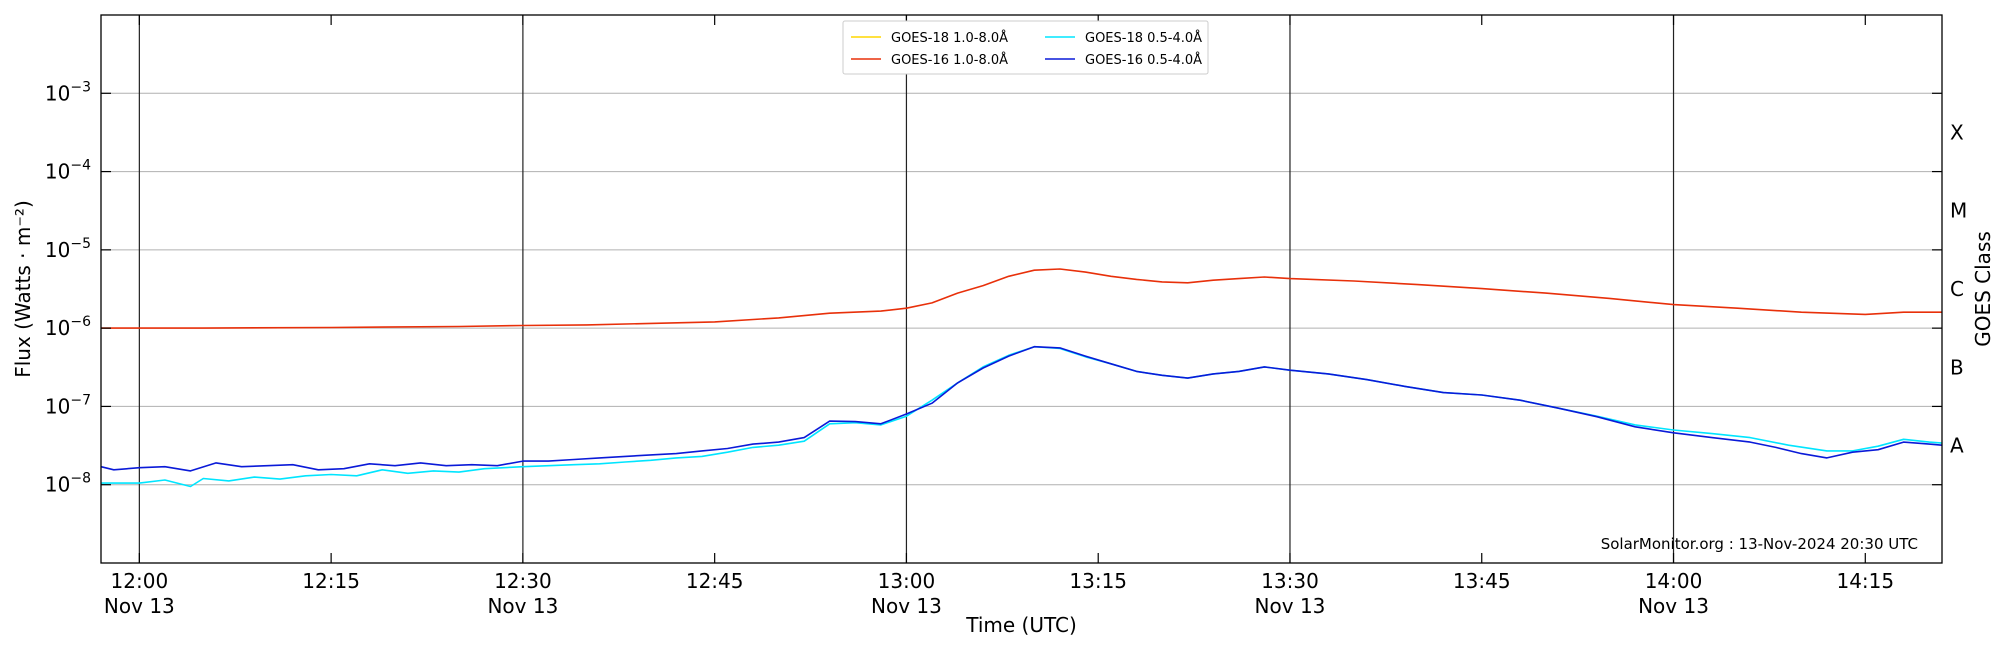 This screenshot has height=650, width=2000. Describe the element at coordinates (80, 322) in the screenshot. I see `y-tick-exponent: −6` at that location.